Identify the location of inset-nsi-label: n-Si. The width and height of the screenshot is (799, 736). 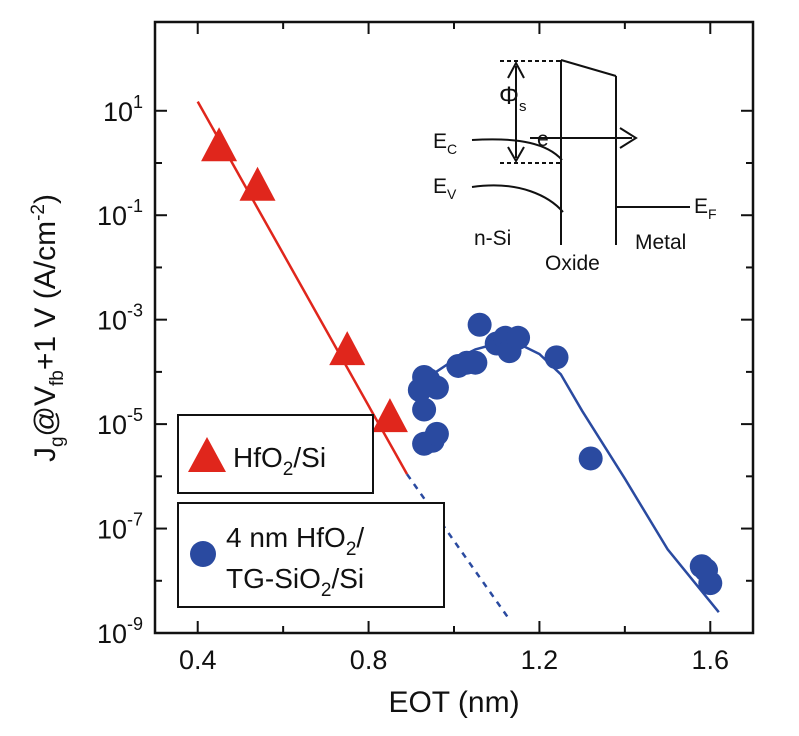
(492, 238).